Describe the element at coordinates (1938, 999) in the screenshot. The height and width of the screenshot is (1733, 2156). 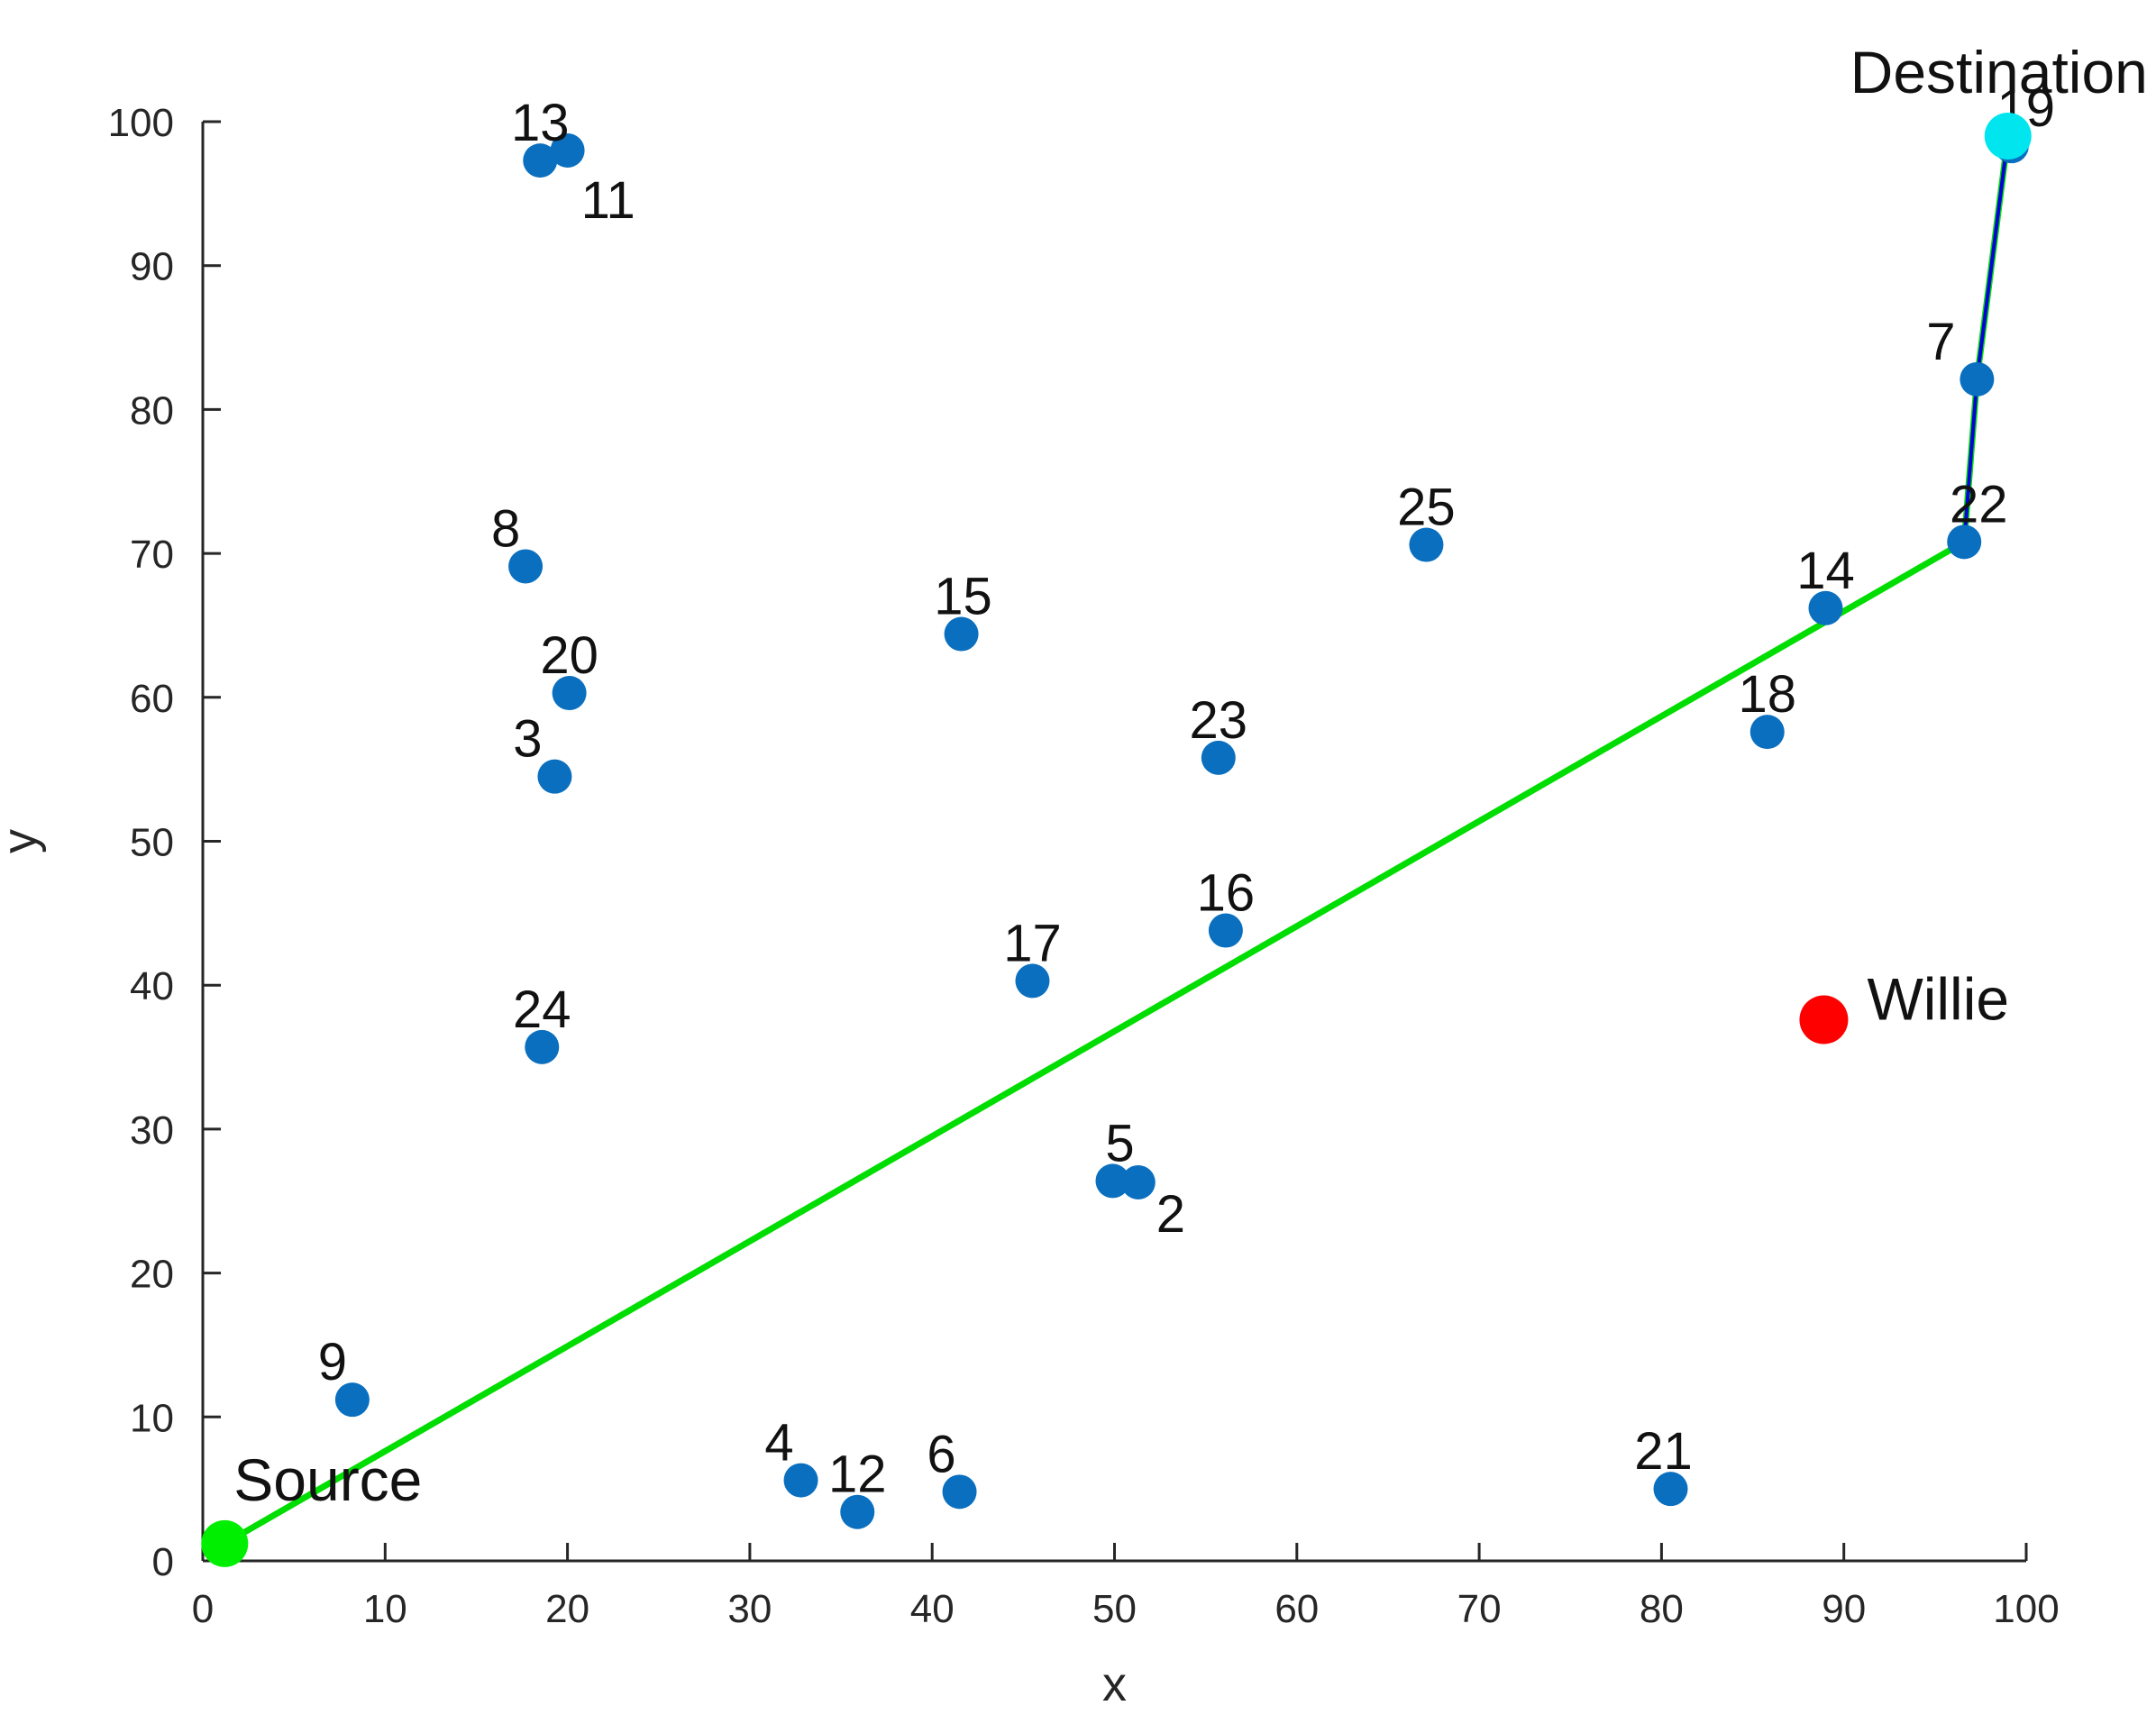
I see `willie-label: Willie` at that location.